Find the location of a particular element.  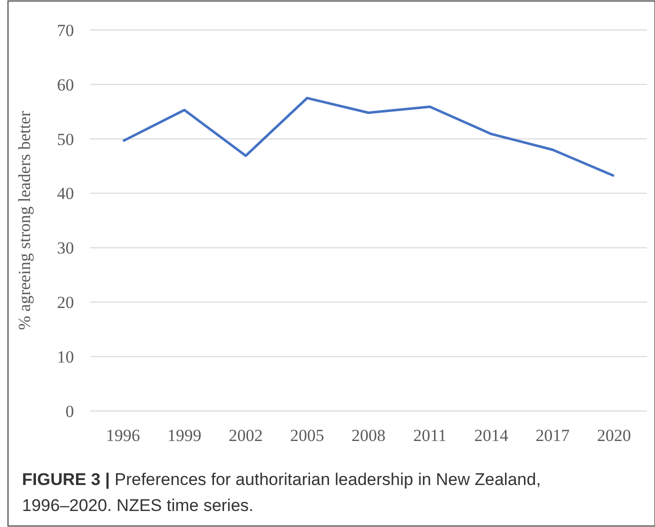

y-tick-label: 60 is located at coordinates (65, 84).